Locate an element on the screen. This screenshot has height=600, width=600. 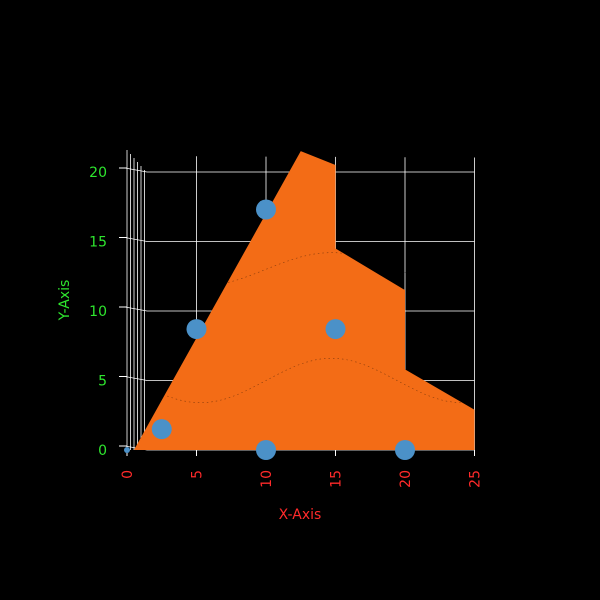
x-axis-label: X-Axis is located at coordinates (300, 515).